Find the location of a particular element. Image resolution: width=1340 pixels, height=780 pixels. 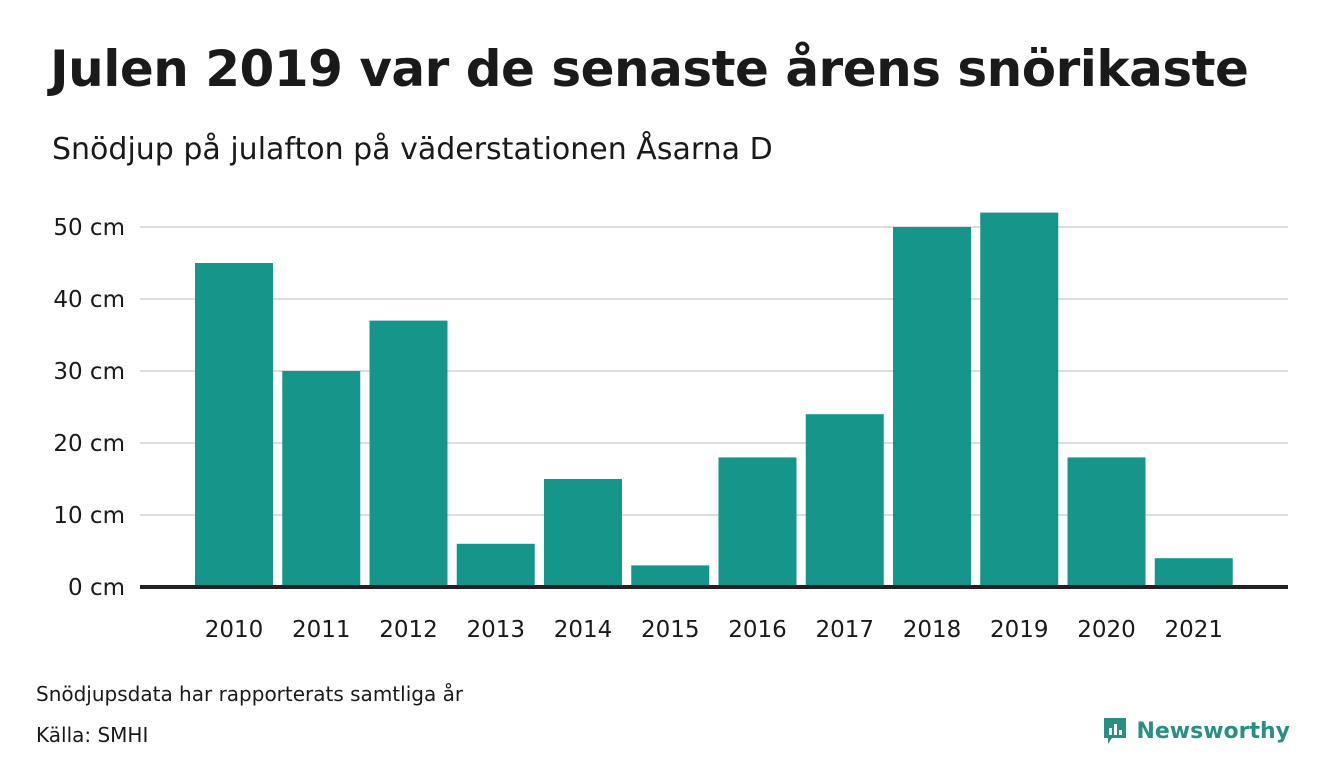

y-tick-label: 30 cm is located at coordinates (89, 372).